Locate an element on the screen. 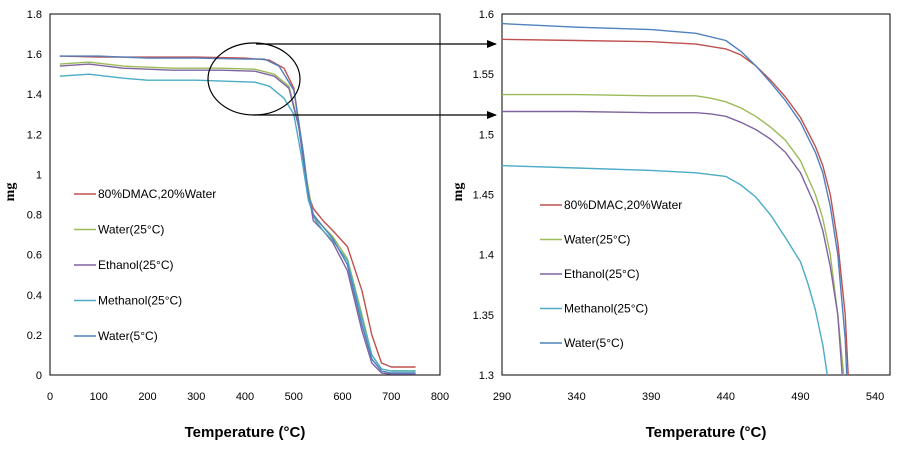 The image size is (900, 452). right-y-tick-label: 1.6 is located at coordinates (486, 15).